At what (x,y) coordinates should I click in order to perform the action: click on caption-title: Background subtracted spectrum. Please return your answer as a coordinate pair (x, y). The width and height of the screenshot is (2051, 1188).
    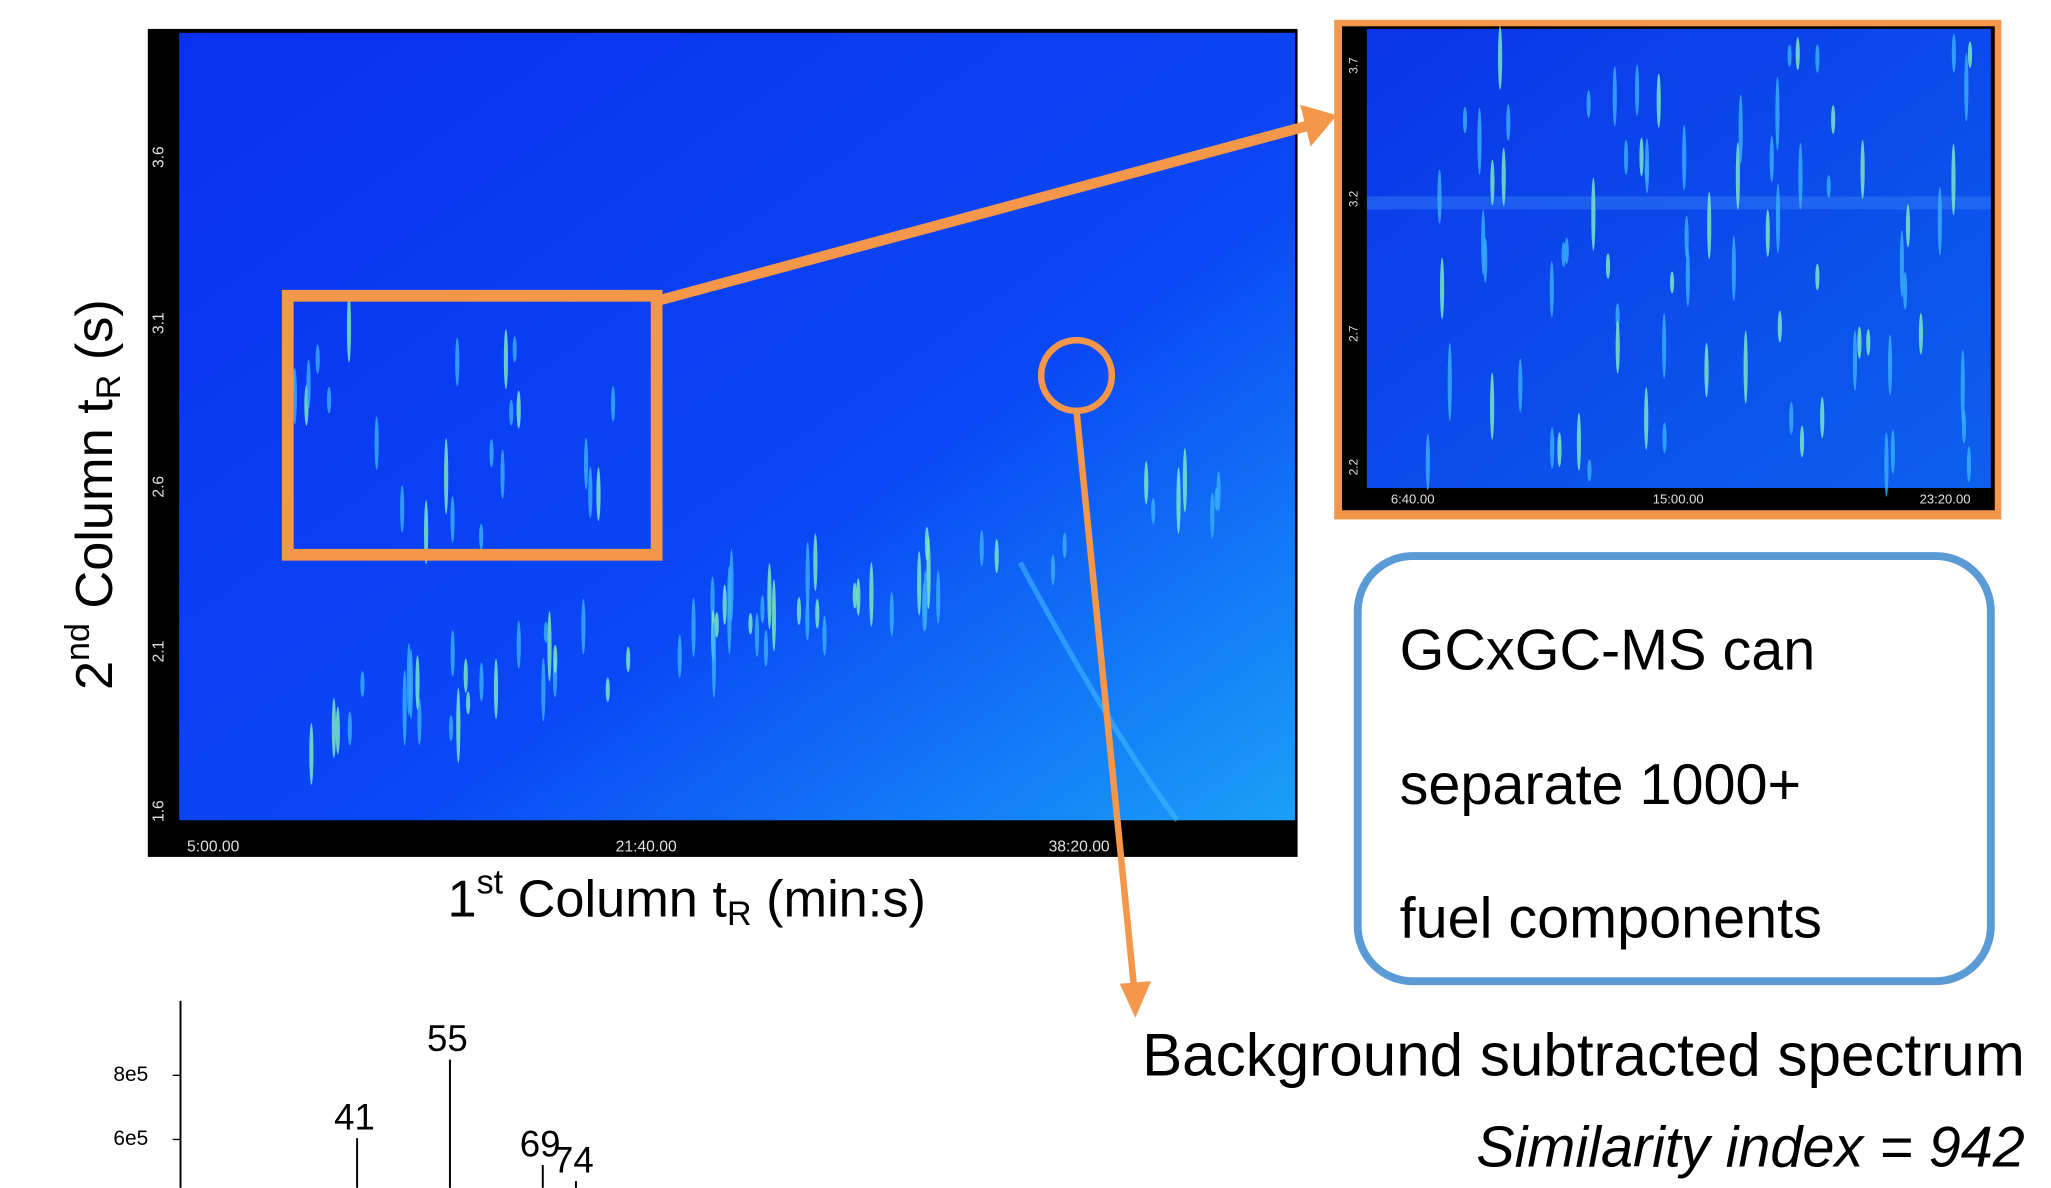
    Looking at the image, I should click on (1583, 1055).